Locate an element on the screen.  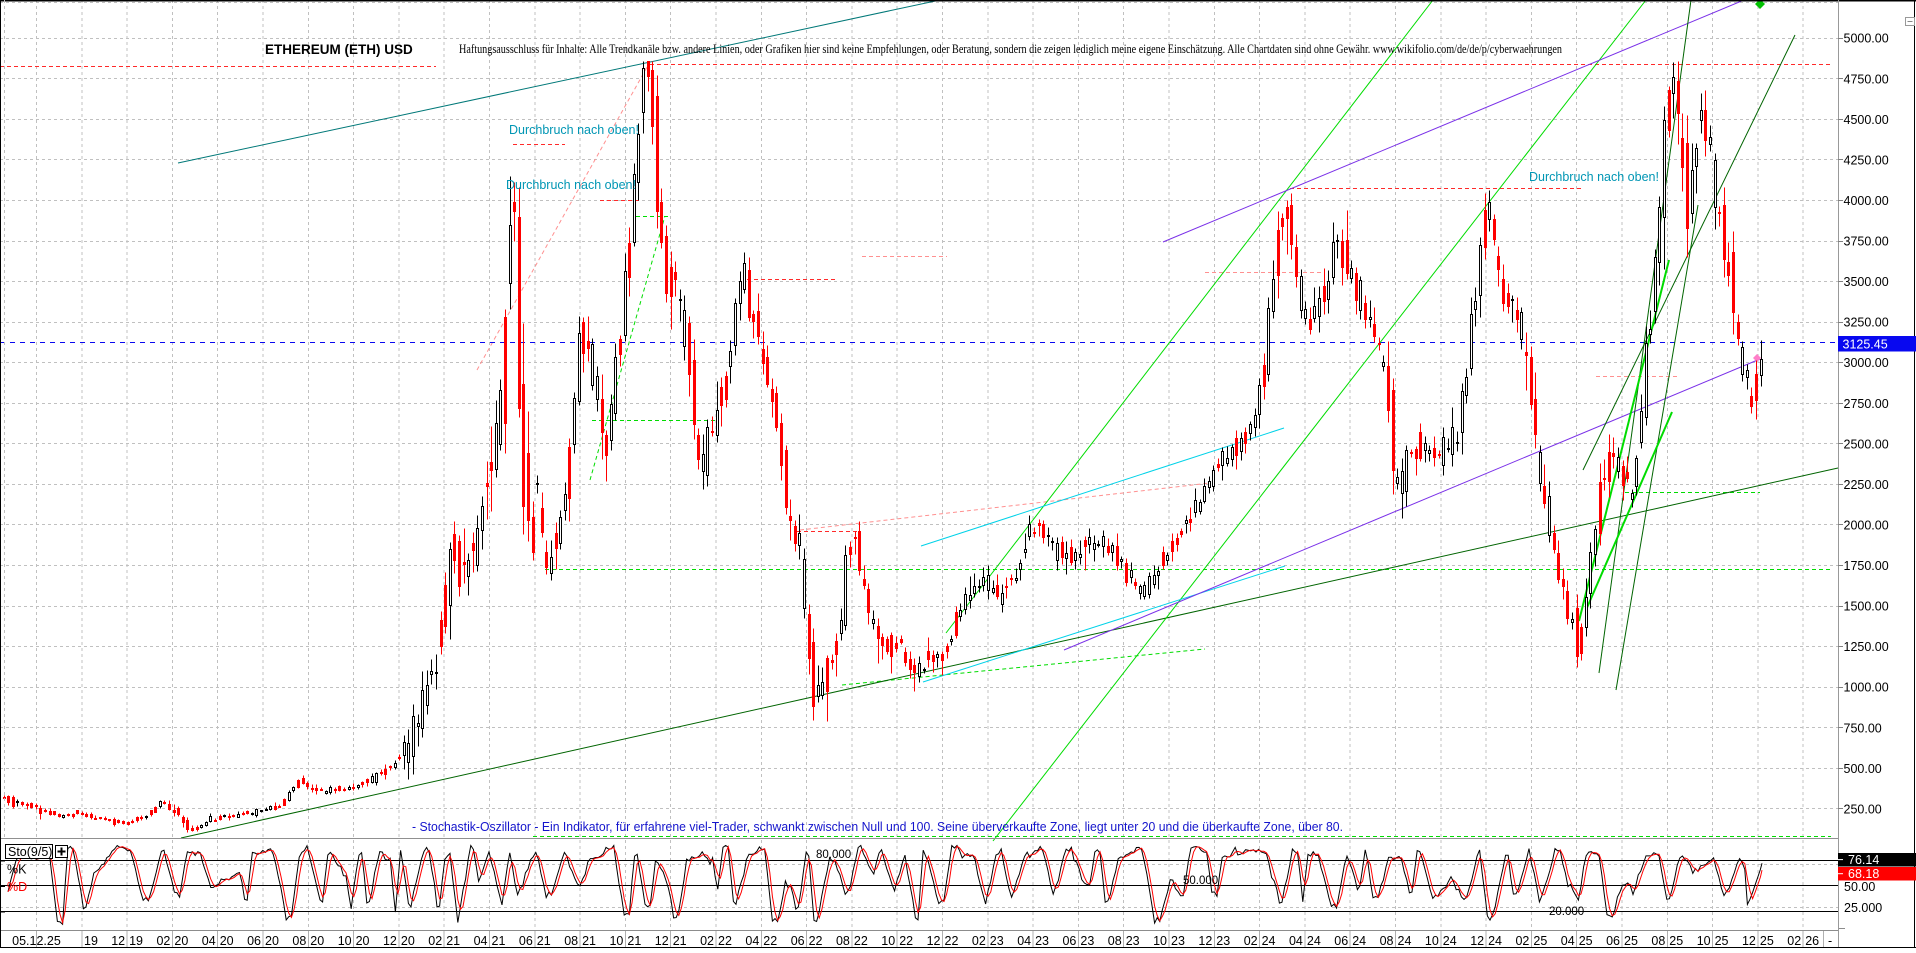
svg-text: 750.00 is located at coordinates (1863, 728).